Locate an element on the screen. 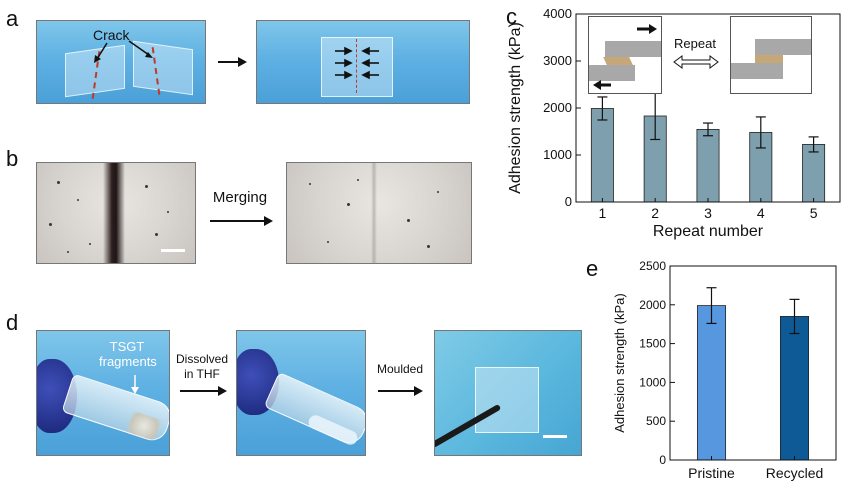  compression-arrows is located at coordinates (357, 63).